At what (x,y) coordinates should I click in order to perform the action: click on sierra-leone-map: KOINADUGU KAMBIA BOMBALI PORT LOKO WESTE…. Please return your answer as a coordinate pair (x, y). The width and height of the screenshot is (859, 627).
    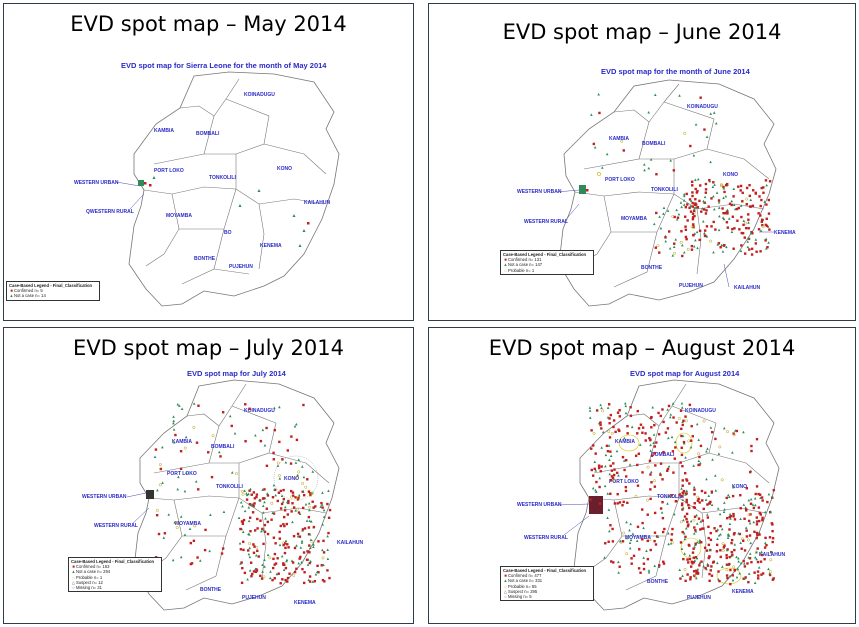
    Looking at the image, I should click on (207, 189).